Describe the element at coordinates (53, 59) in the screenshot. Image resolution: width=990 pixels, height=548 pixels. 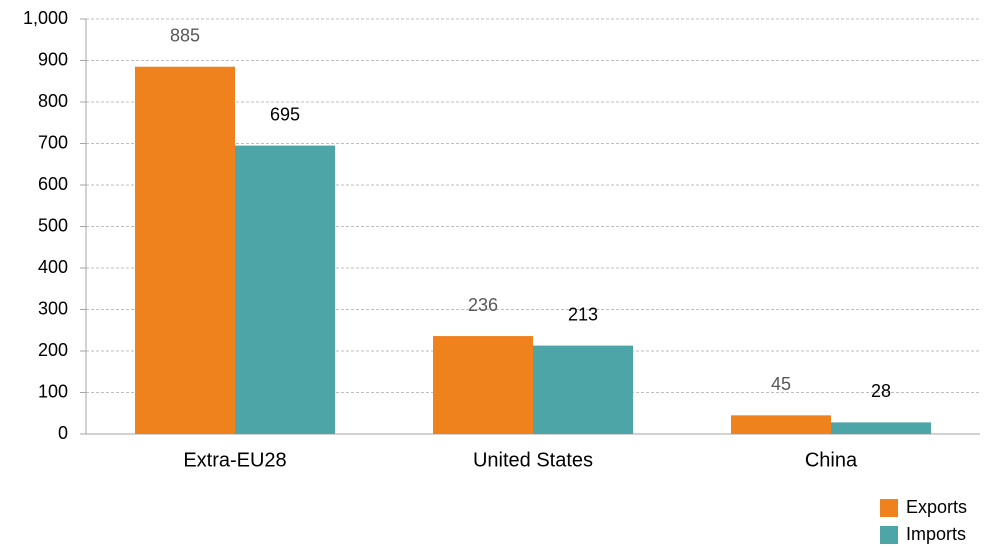
I see `y-tick-label: 900` at that location.